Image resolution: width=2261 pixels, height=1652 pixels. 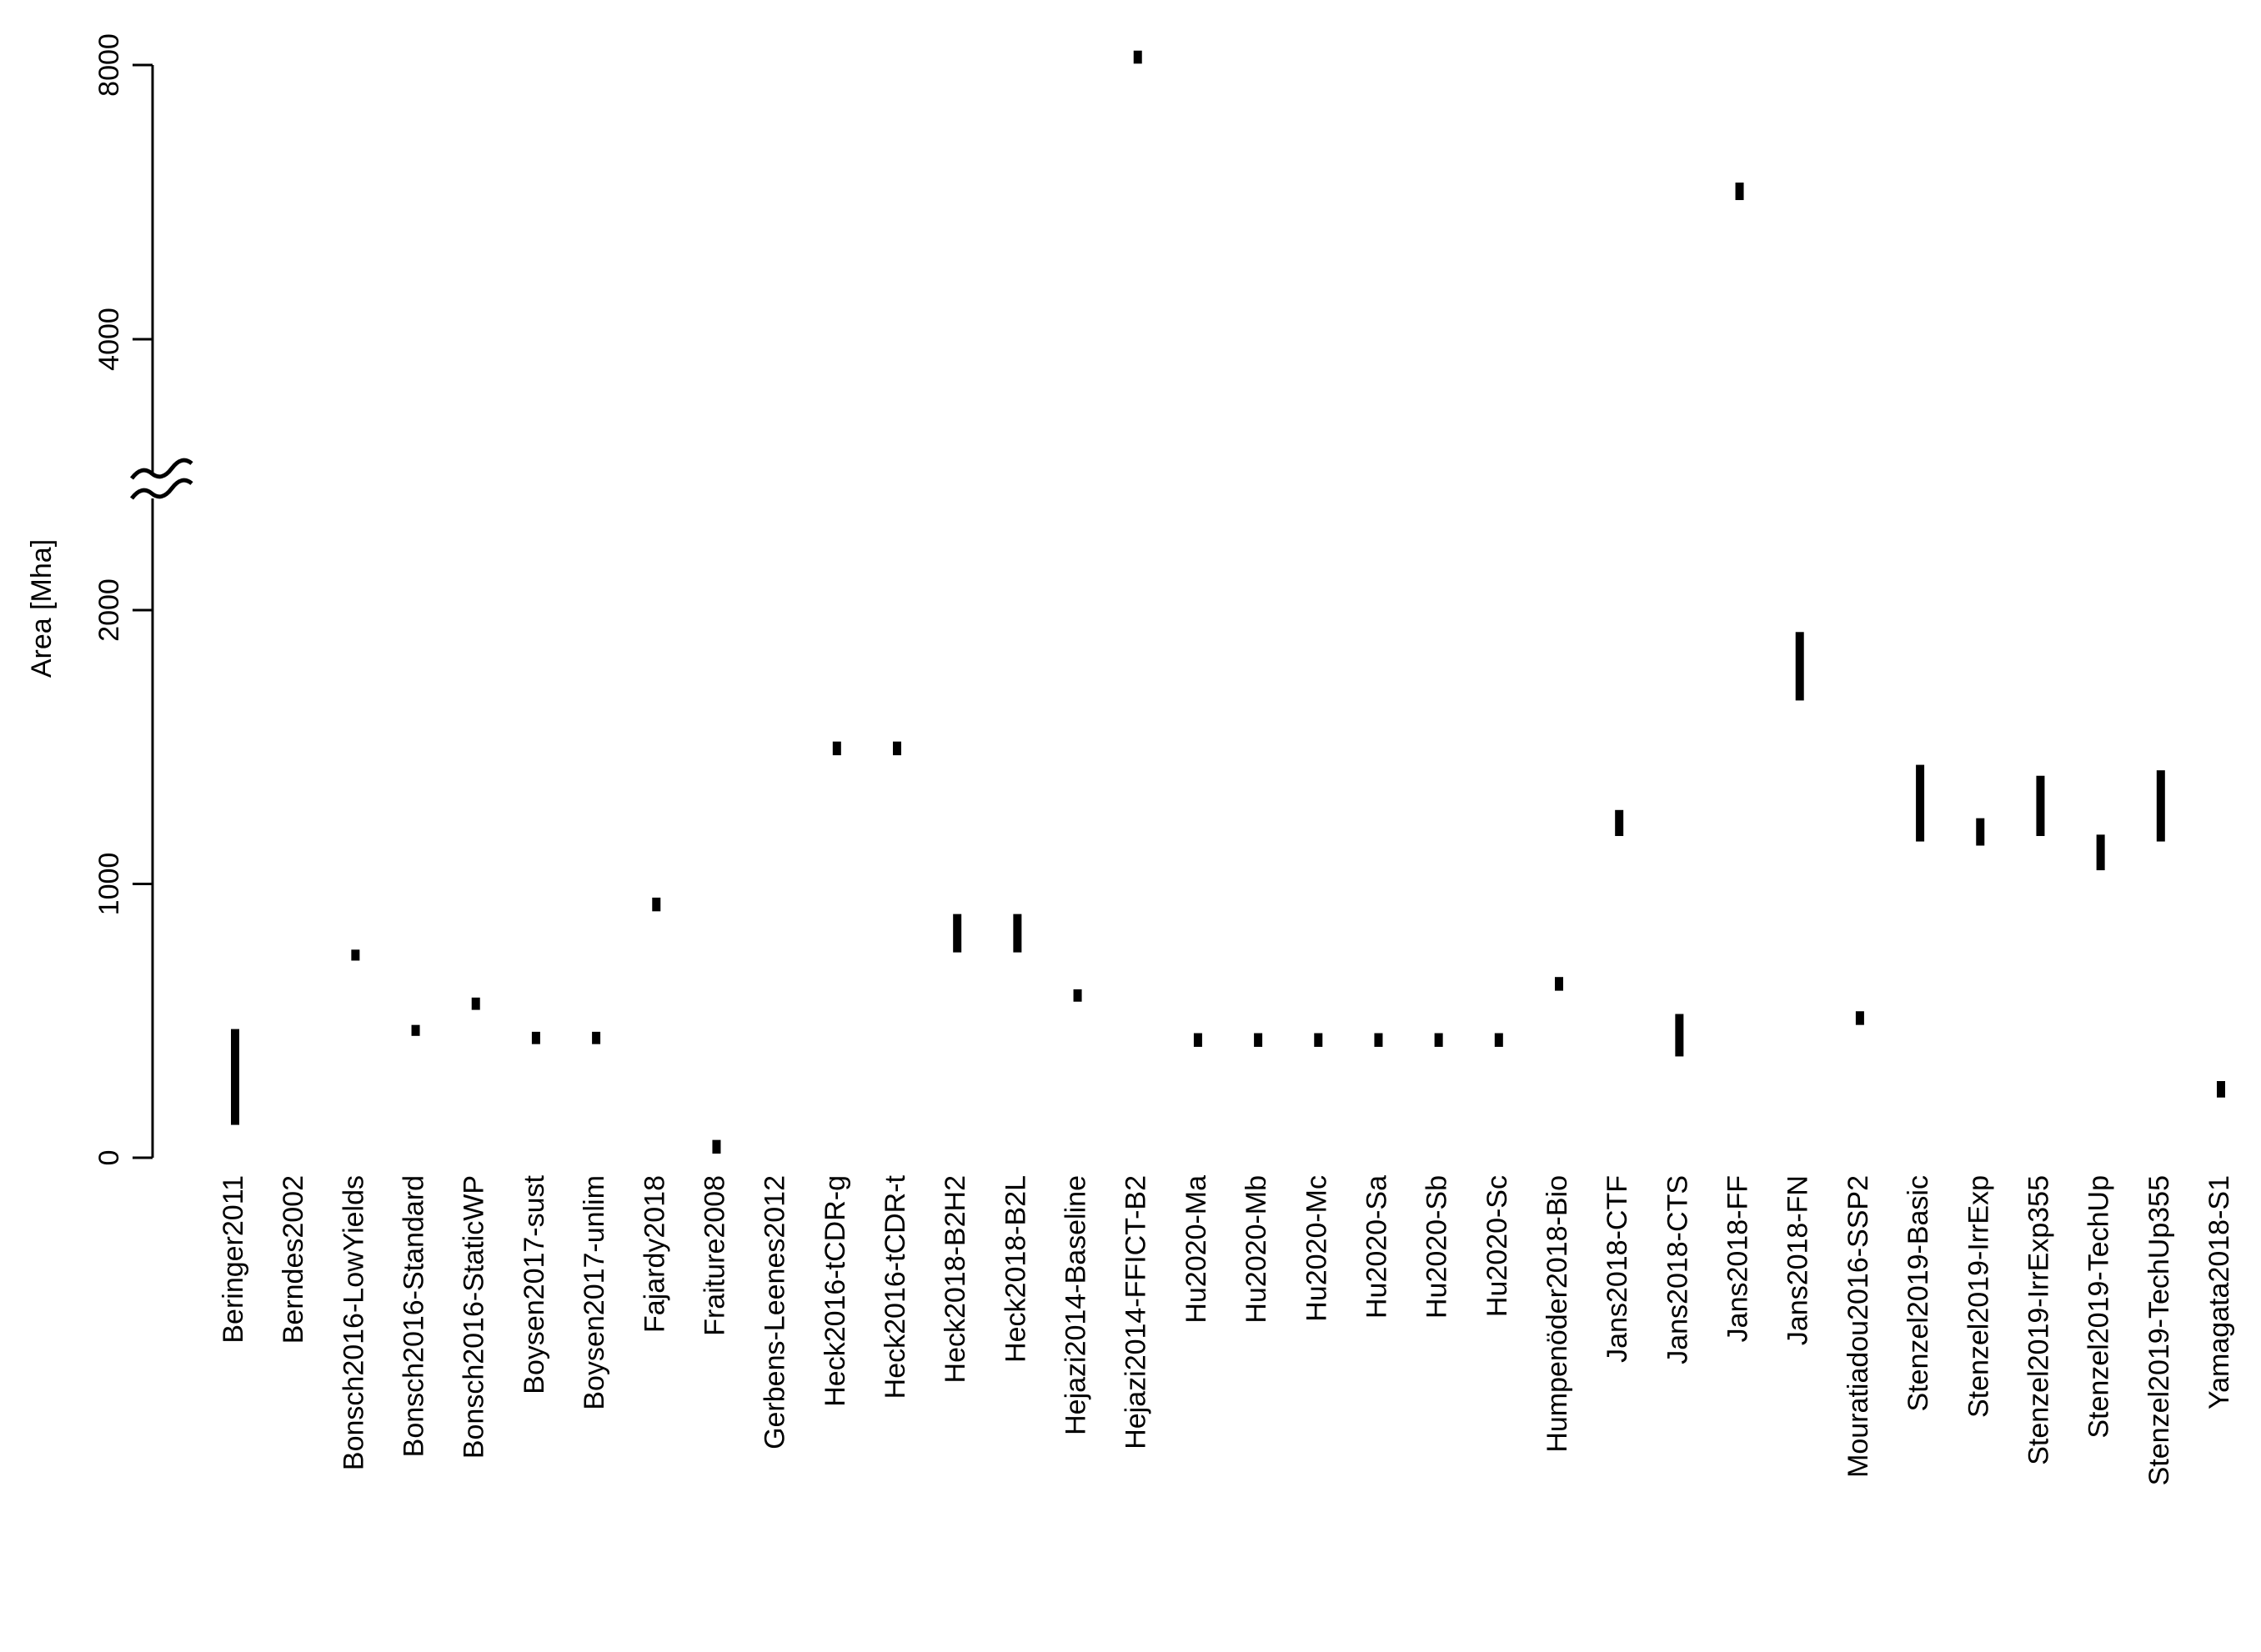 I want to click on x-tick-label: Bonsch2016-StaticWP, so click(x=474, y=1317).